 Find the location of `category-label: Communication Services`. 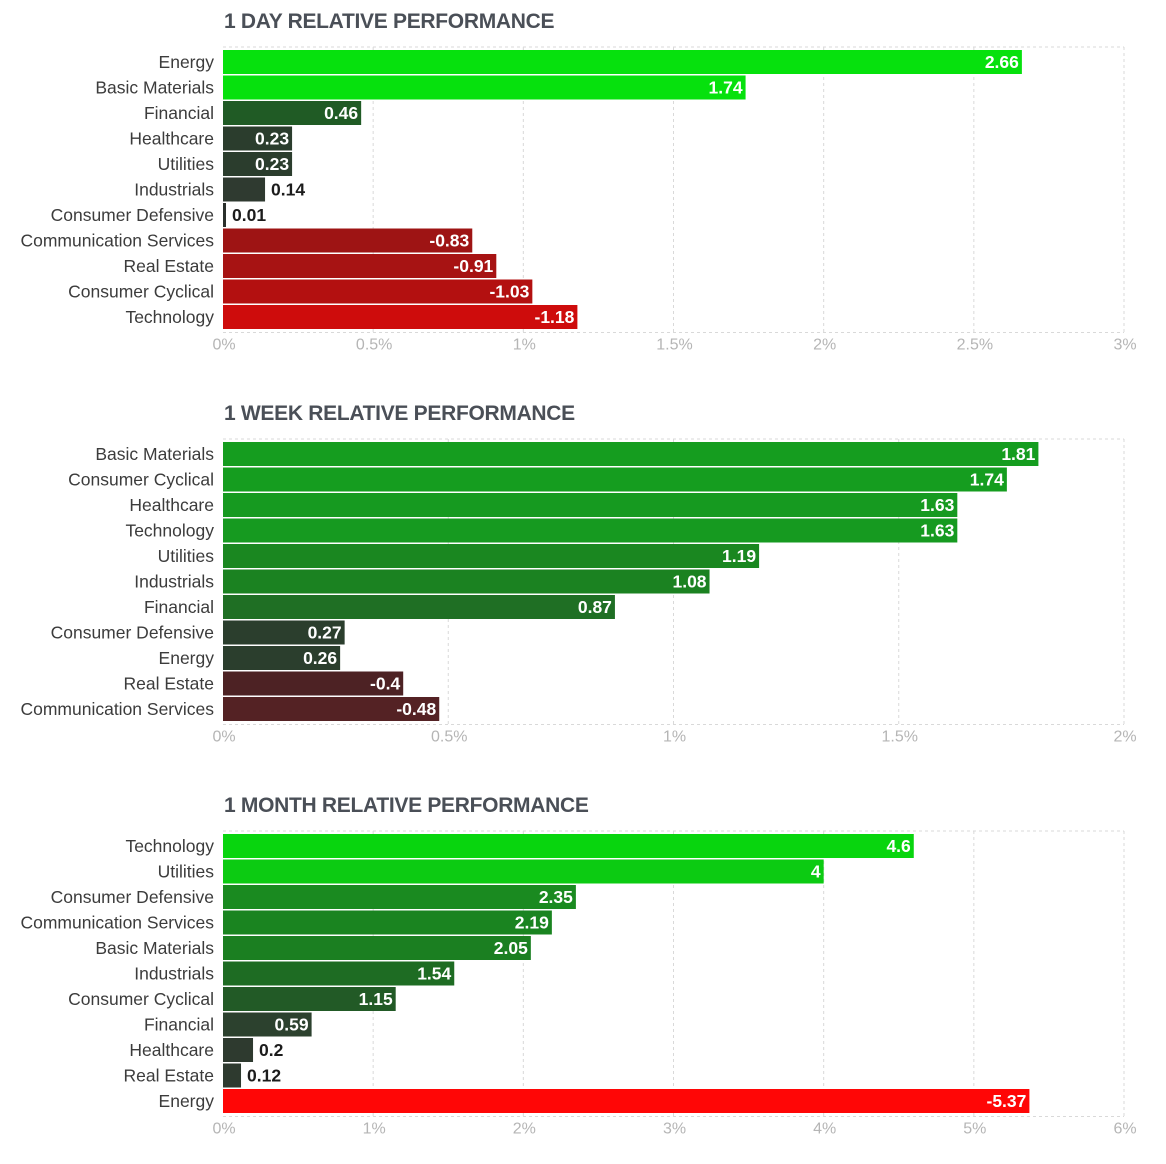

category-label: Communication Services is located at coordinates (117, 709).